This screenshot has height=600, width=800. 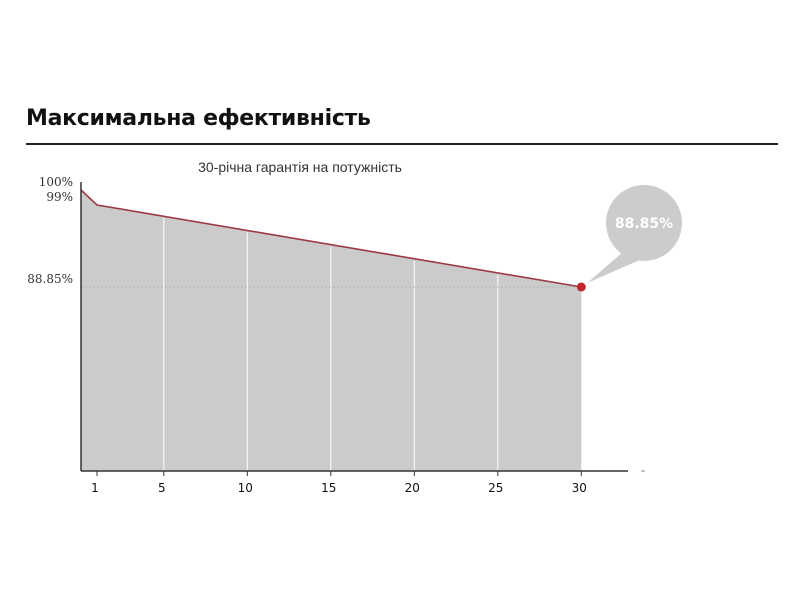 I want to click on x-tick-label: 25, so click(x=495, y=488).